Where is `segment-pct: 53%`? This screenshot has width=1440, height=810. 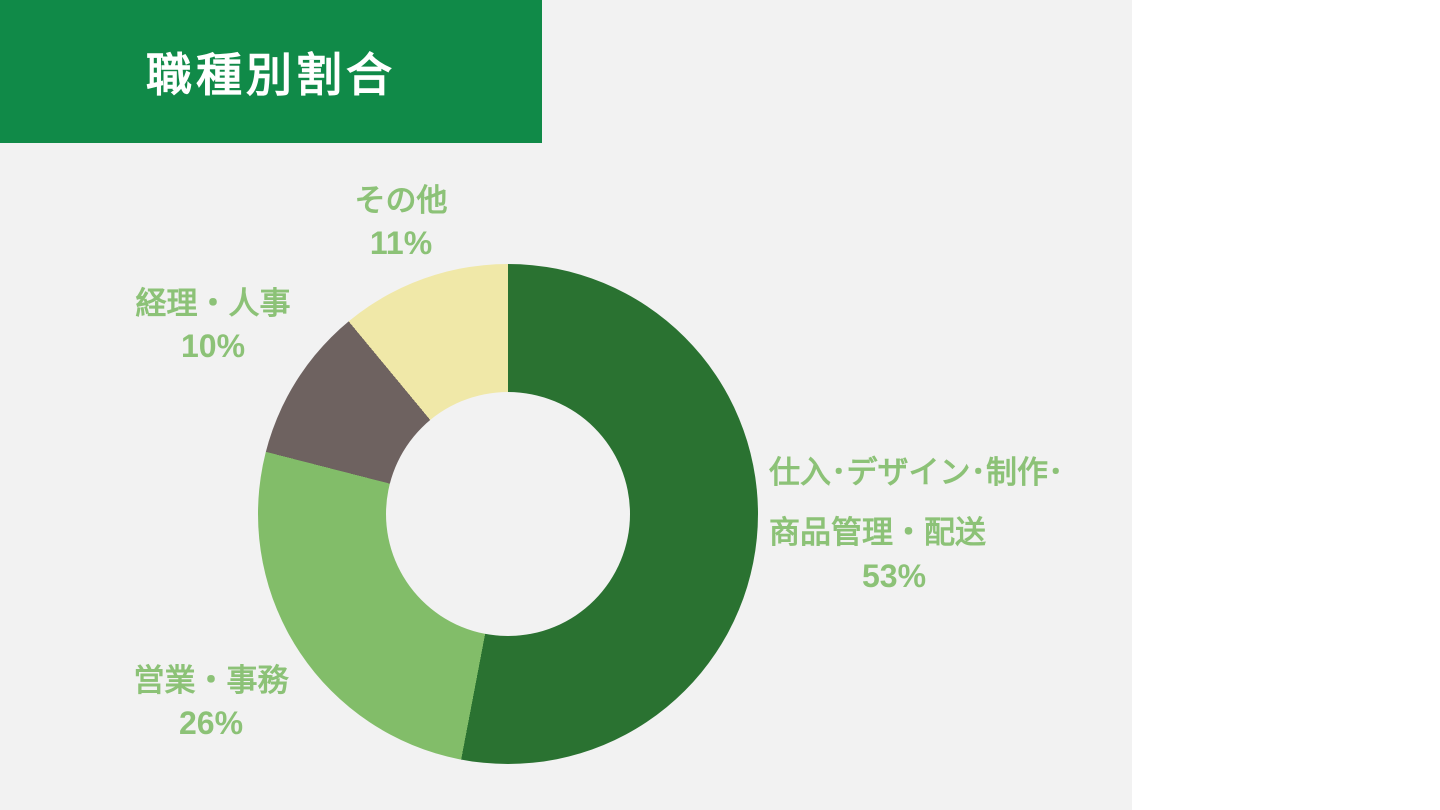 segment-pct: 53% is located at coordinates (894, 576).